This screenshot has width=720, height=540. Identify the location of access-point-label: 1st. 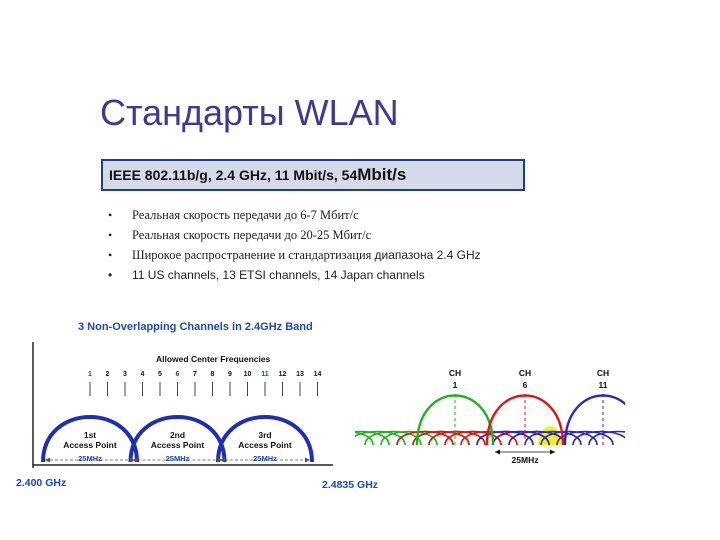
(90, 435).